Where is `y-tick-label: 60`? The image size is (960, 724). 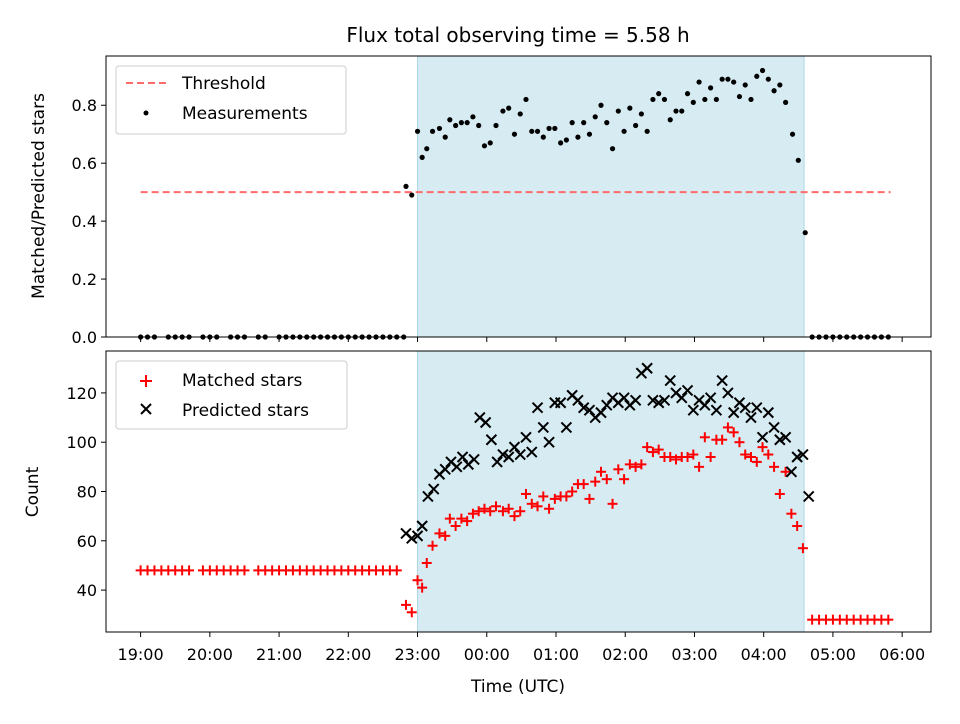 y-tick-label: 60 is located at coordinates (87, 541).